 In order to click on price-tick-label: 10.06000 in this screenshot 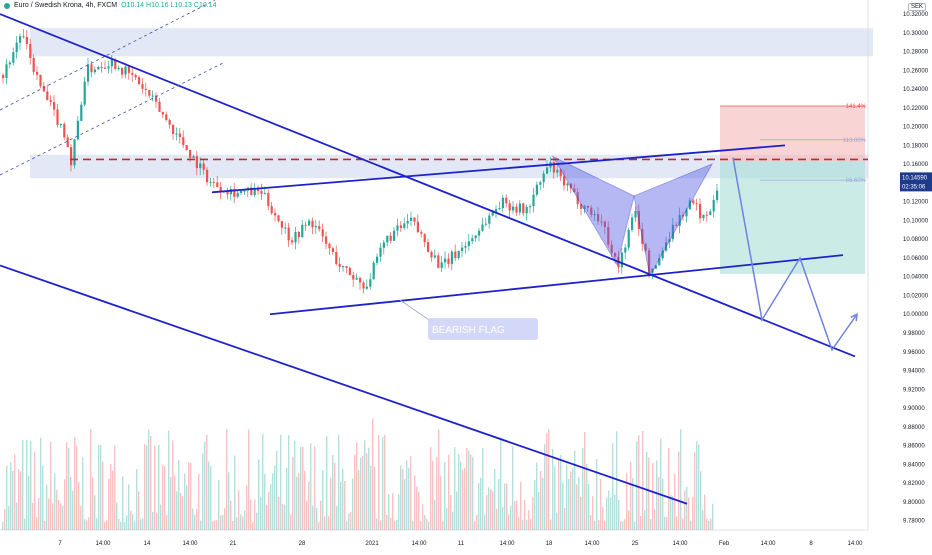, I will do `click(916, 259)`.